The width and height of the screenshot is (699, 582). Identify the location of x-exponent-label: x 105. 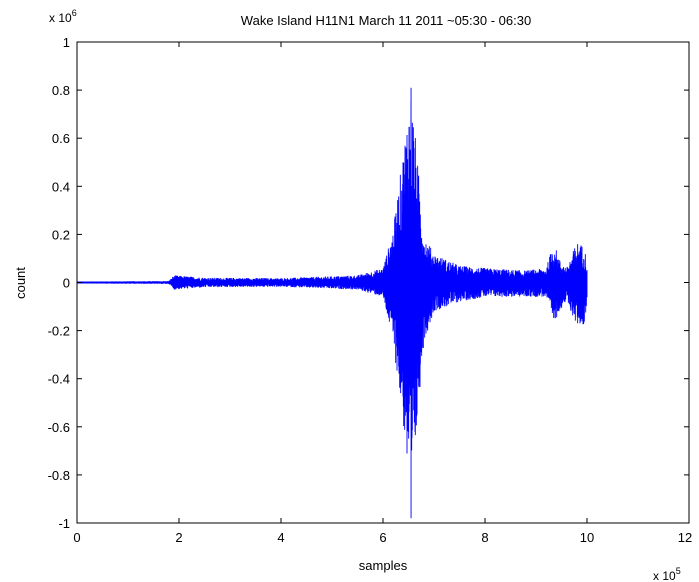
(667, 574).